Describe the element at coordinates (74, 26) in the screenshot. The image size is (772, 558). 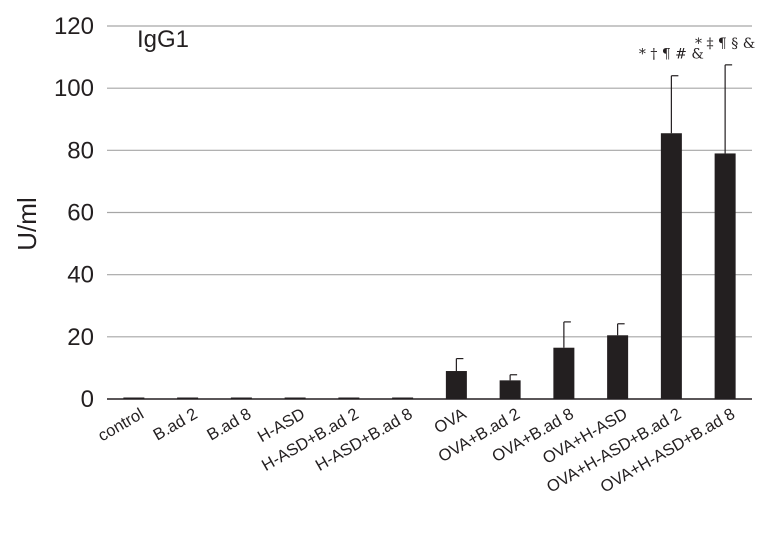
I see `y-tick-label: 120` at that location.